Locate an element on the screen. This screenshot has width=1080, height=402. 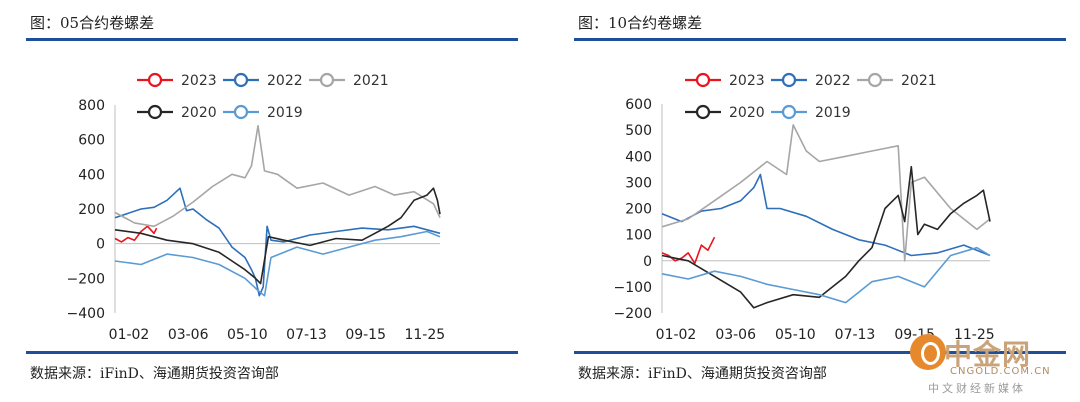
watermark-url: CNGOLD.COM.CN is located at coordinates (1000, 371).